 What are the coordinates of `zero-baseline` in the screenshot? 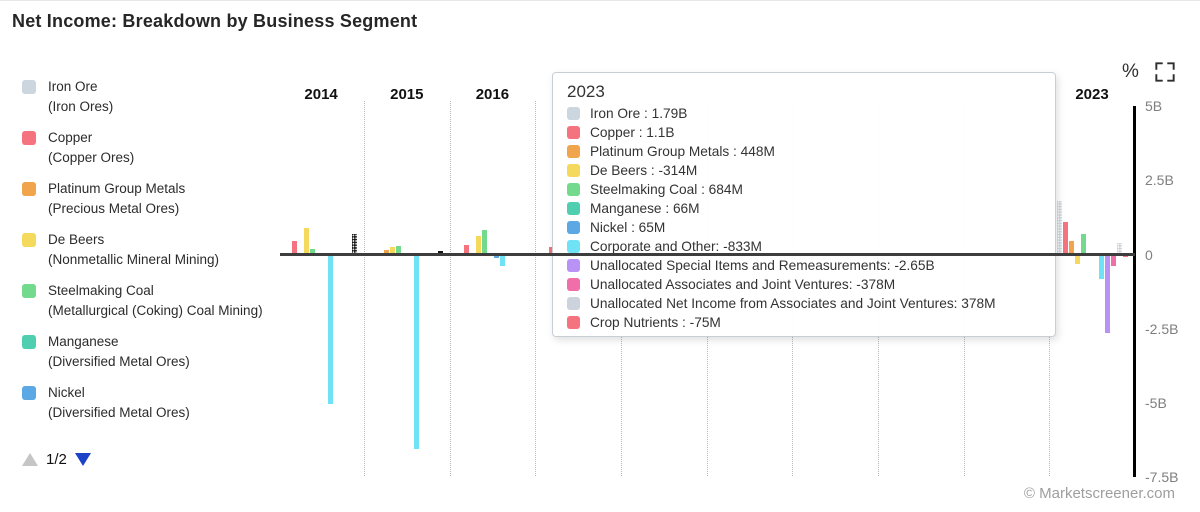 It's located at (707, 254).